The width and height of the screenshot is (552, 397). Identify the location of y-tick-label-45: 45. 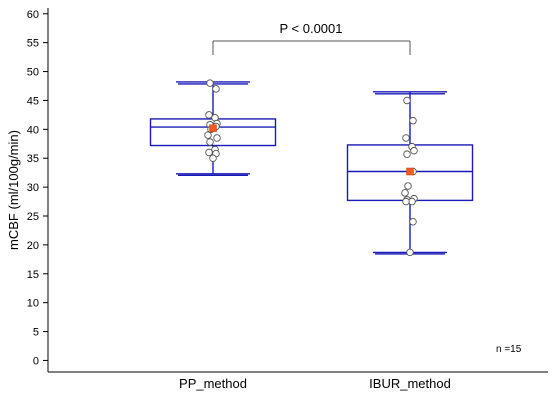
(33, 101).